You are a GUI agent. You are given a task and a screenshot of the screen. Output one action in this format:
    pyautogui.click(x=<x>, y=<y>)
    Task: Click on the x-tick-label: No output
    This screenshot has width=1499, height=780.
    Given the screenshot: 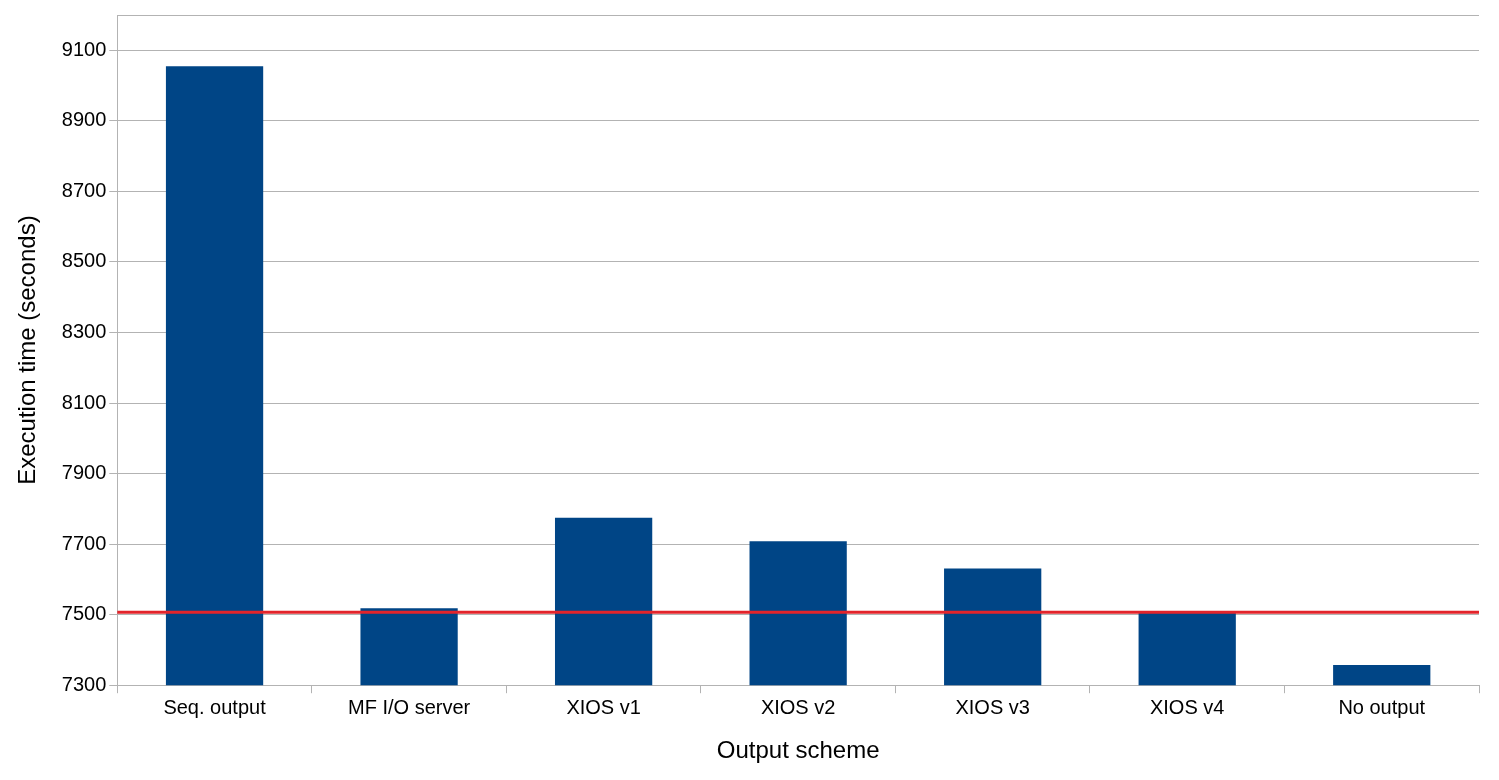 What is the action you would take?
    pyautogui.click(x=1382, y=706)
    